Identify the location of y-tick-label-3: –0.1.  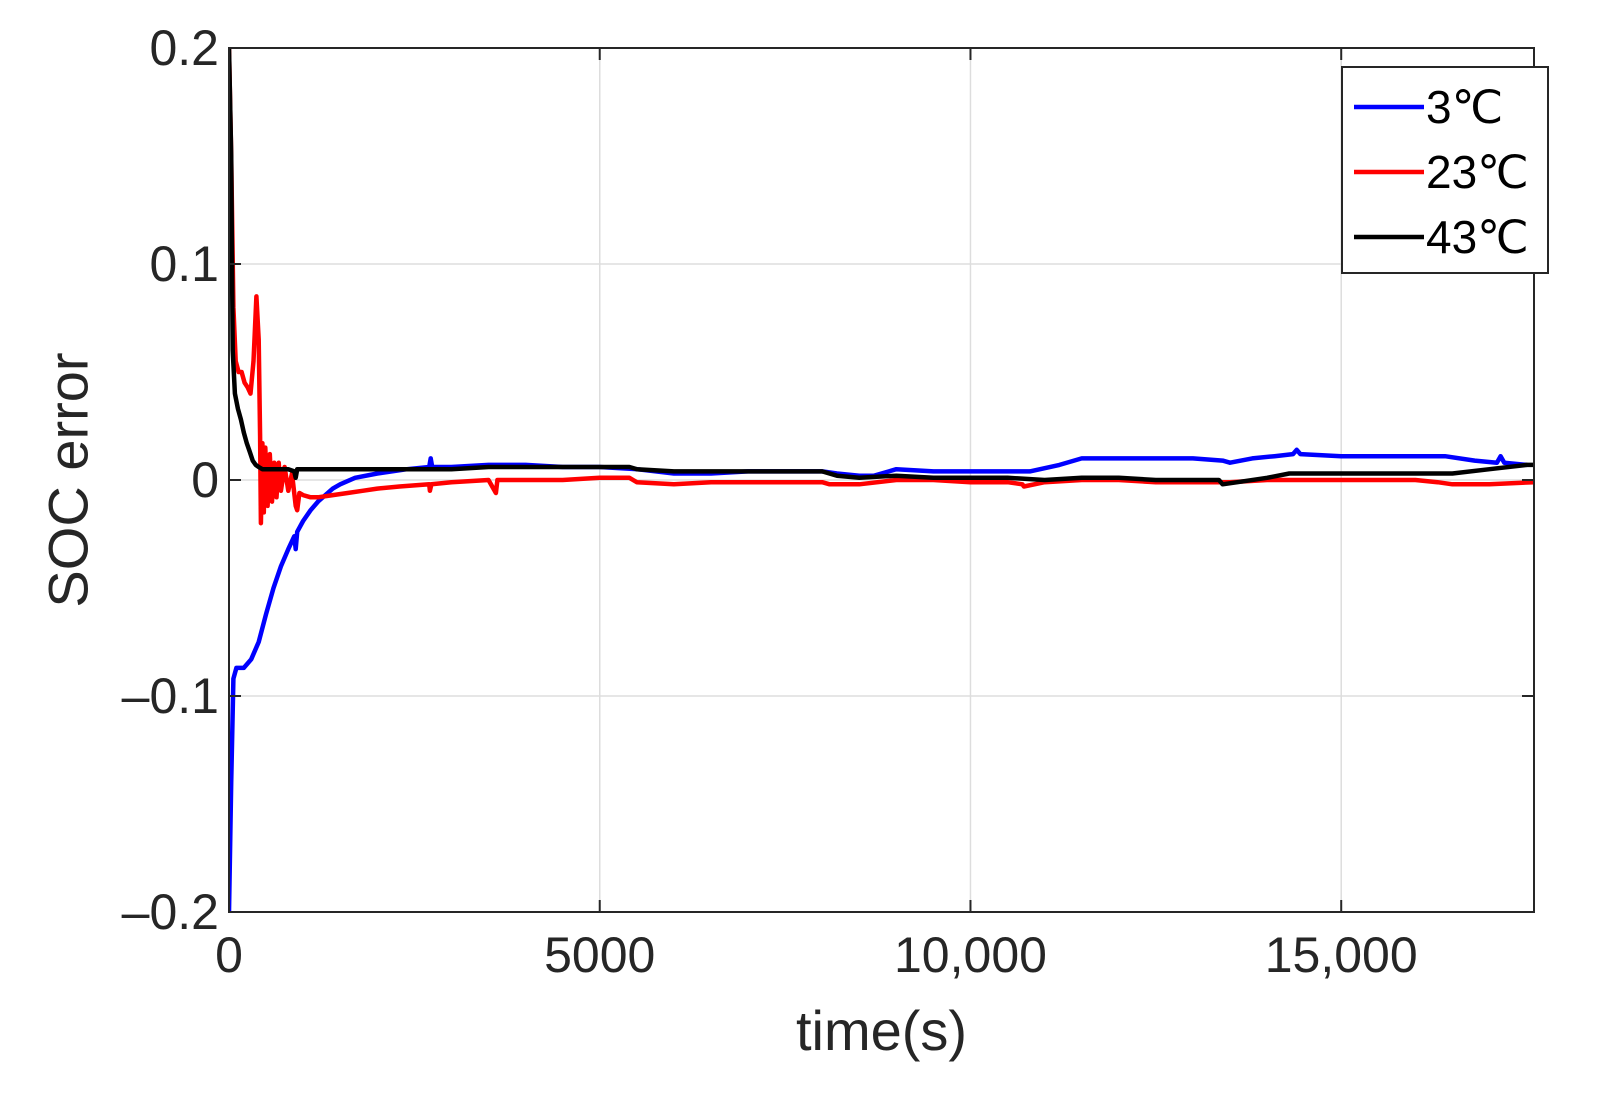
(170, 696).